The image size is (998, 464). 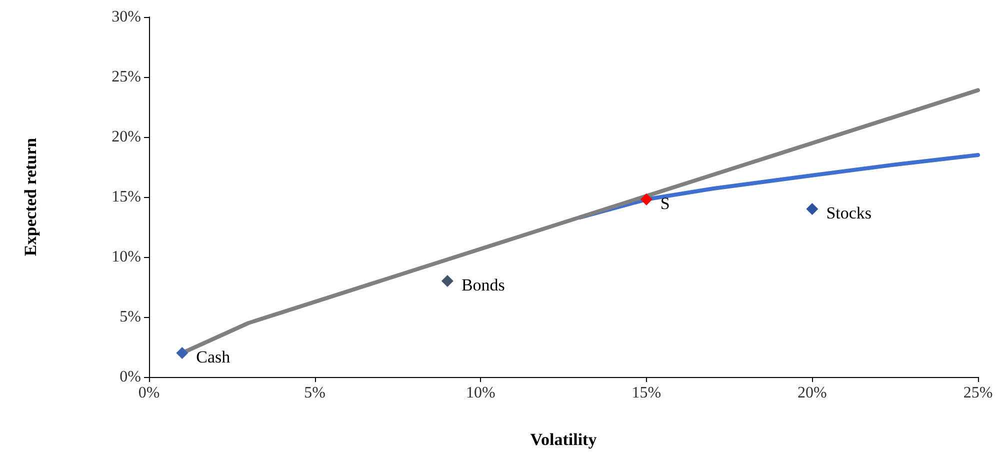 I want to click on y-axis-title: Expected return, so click(x=30, y=196).